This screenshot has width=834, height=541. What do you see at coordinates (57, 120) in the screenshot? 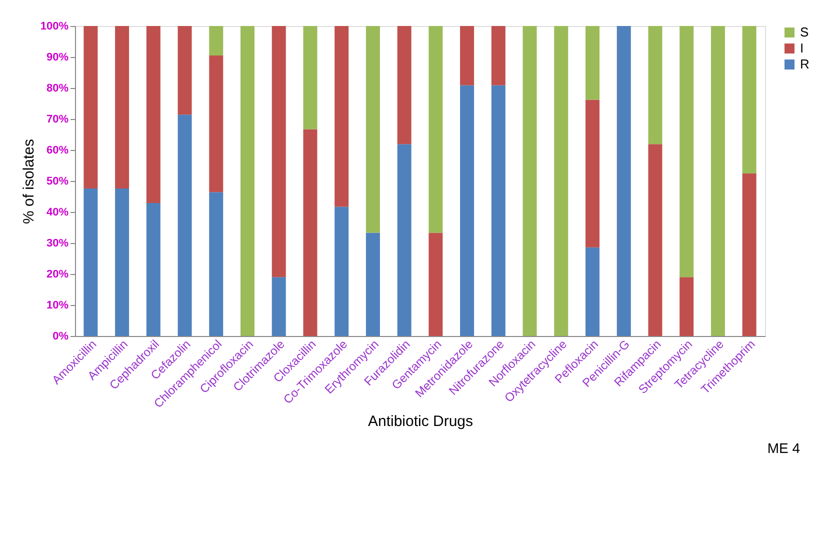
I see `y-tick-label: 70%` at bounding box center [57, 120].